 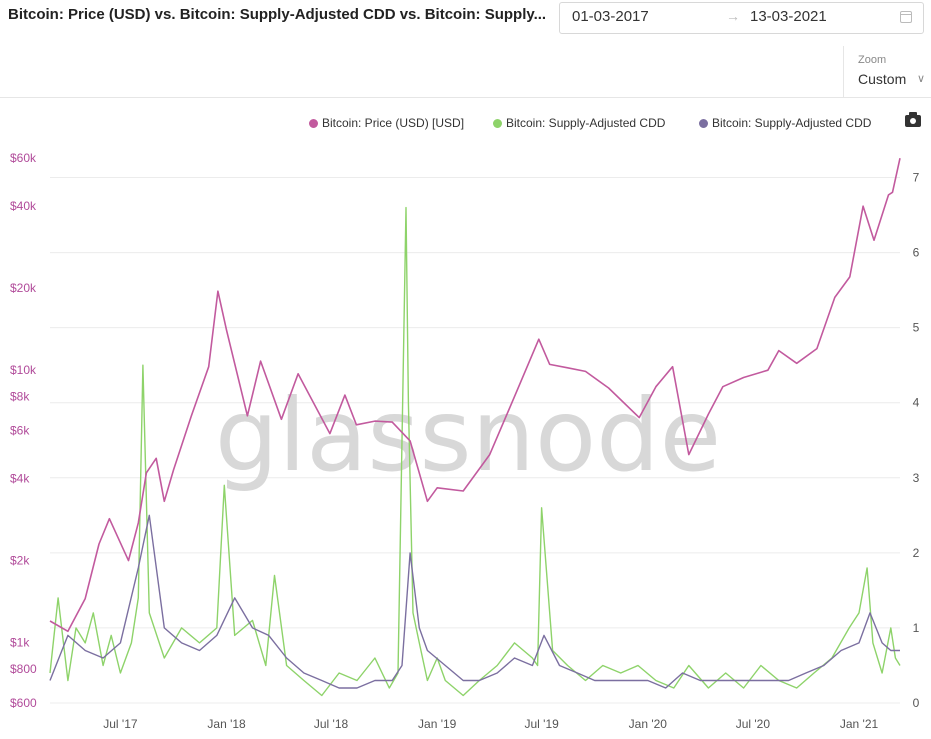 I want to click on y-left-tick-label: $40k, so click(x=23, y=206).